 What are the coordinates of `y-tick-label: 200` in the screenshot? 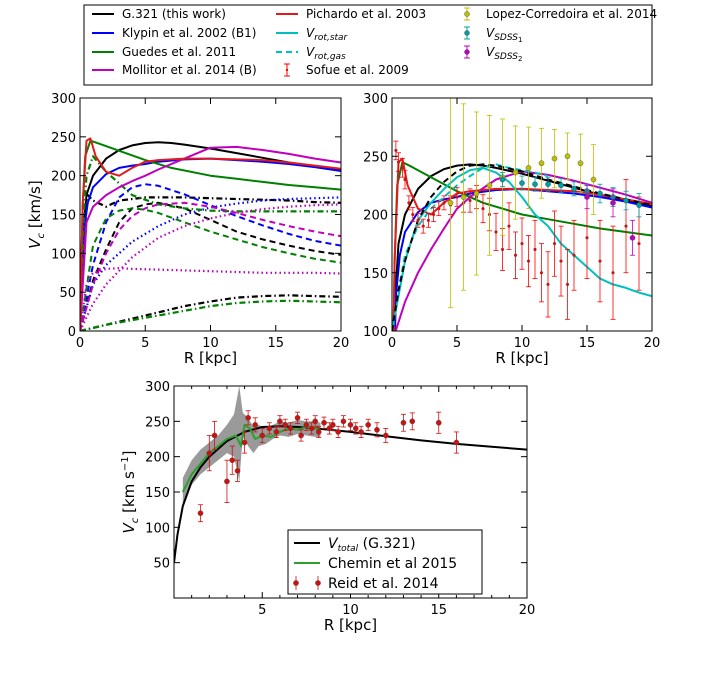 It's located at (63, 177).